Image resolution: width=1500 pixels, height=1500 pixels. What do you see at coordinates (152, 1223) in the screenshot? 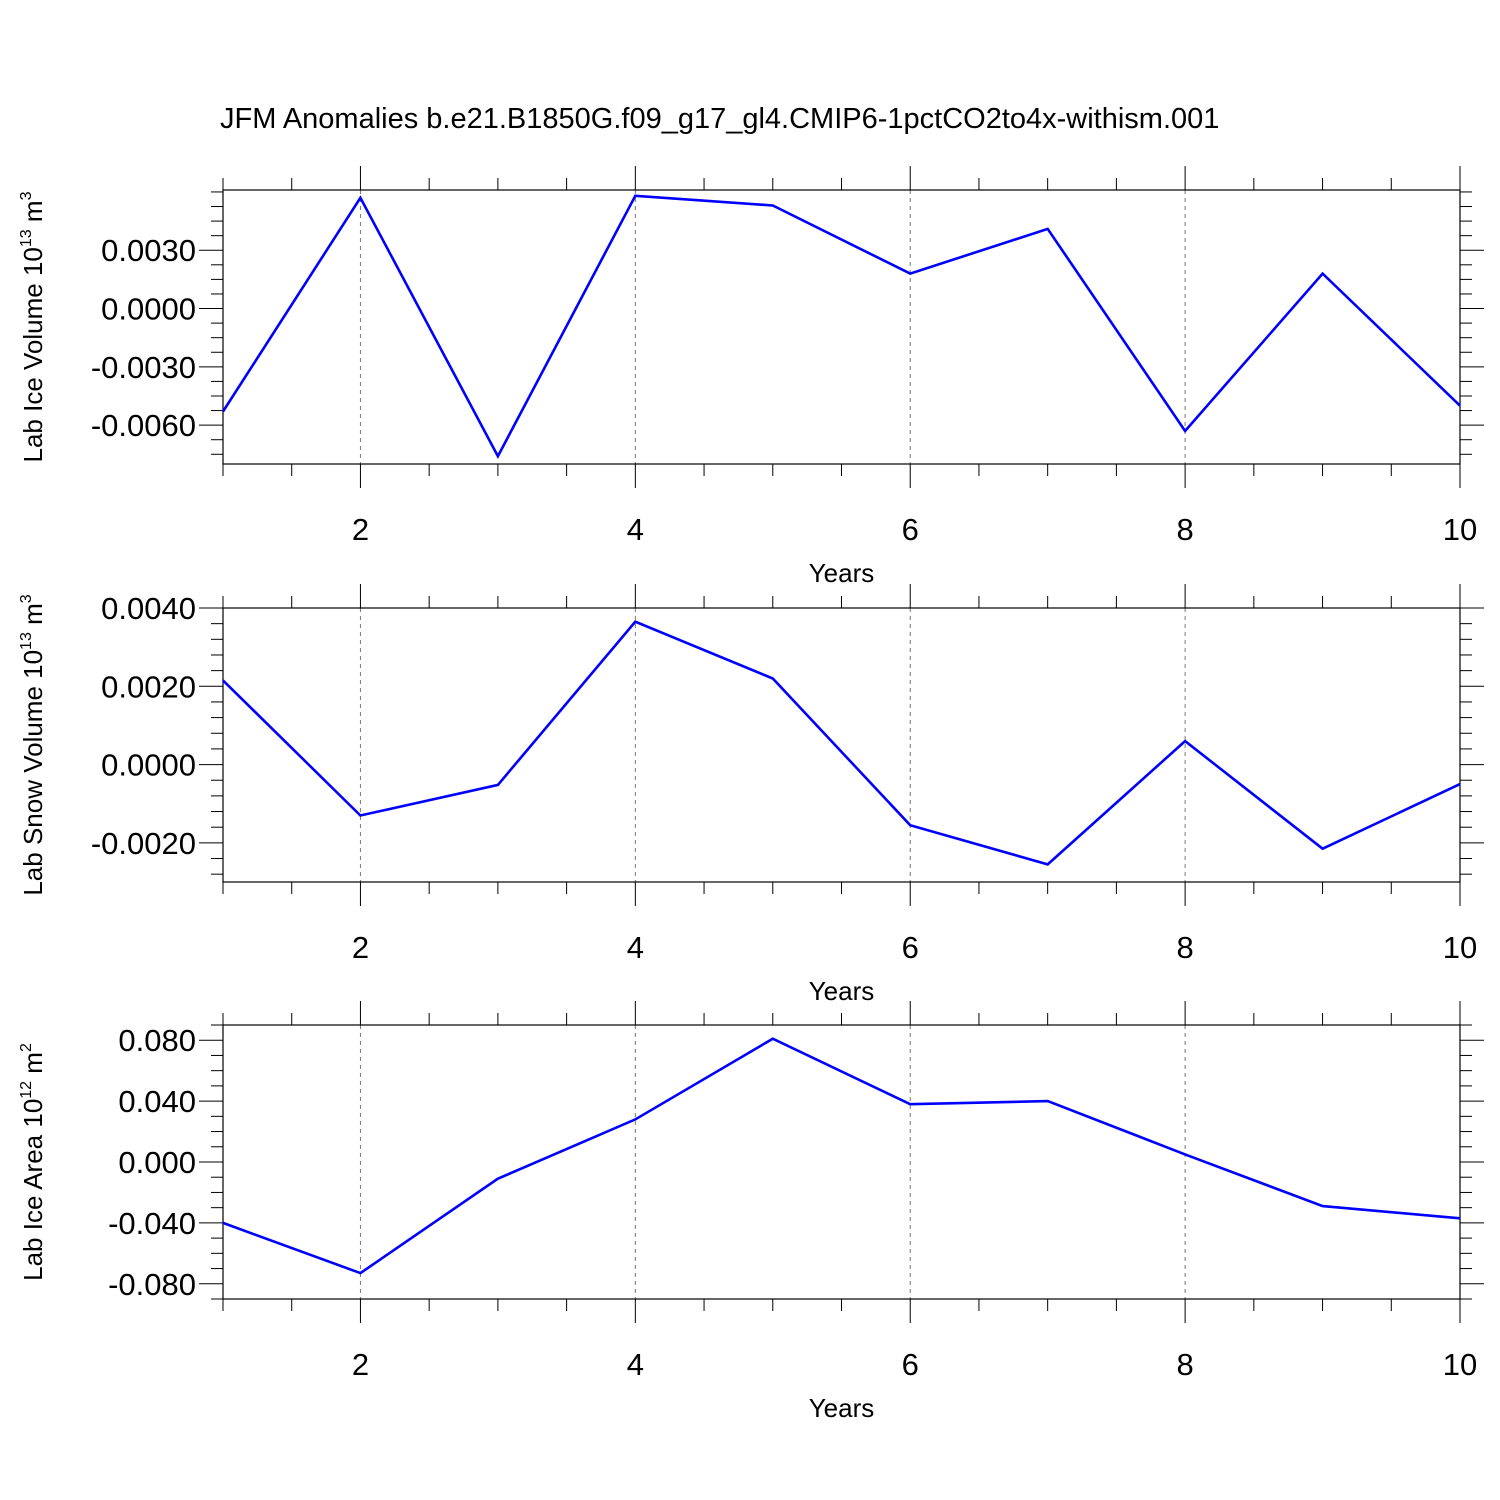
I see `y-tick-label: -0.040` at bounding box center [152, 1223].